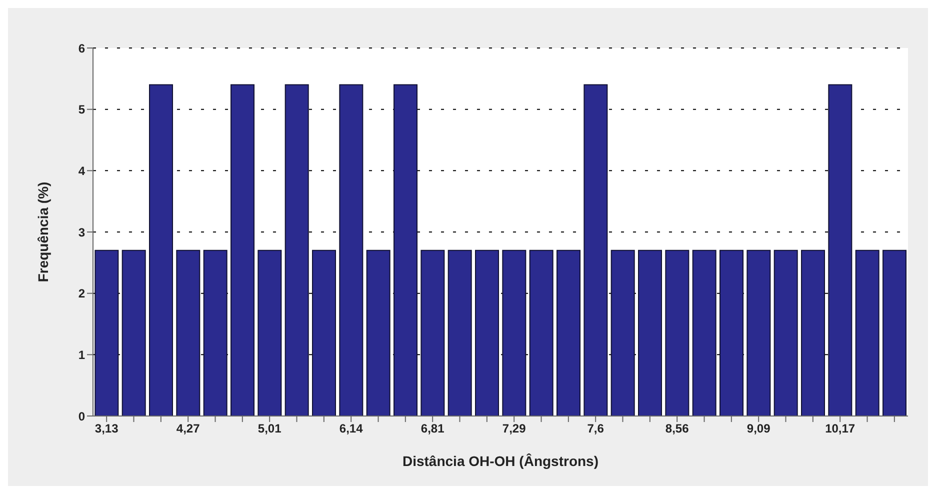 This screenshot has height=494, width=936. I want to click on x-tick-label: 5,01, so click(270, 429).